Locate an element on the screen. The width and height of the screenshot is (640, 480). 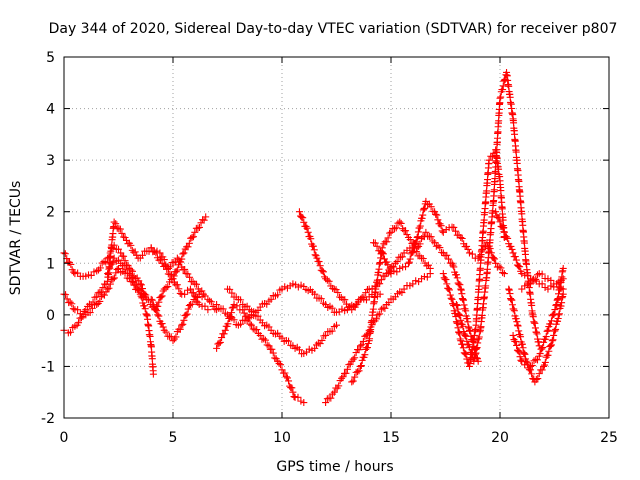
series-track-i is located at coordinates (282, 321).